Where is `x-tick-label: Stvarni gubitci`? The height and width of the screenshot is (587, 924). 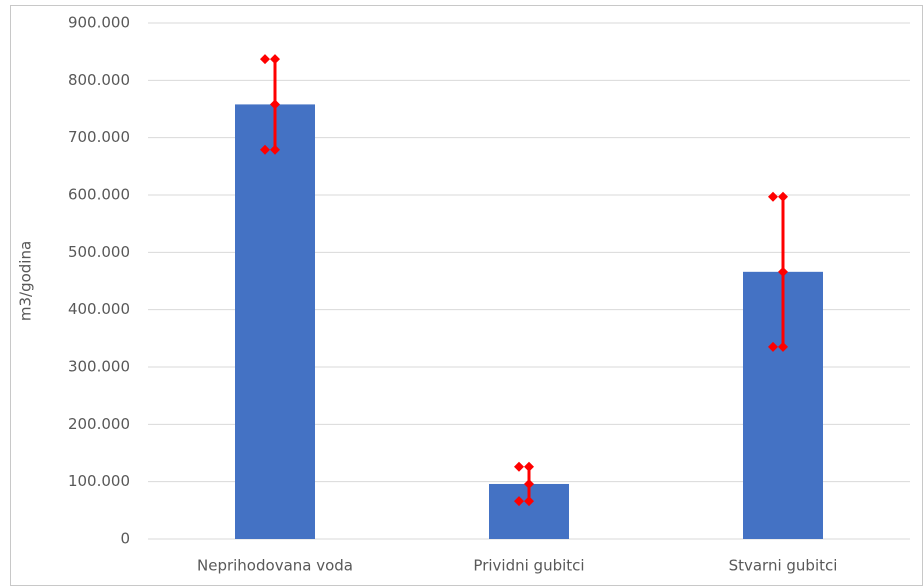
x-tick-label: Stvarni gubitci is located at coordinates (783, 566).